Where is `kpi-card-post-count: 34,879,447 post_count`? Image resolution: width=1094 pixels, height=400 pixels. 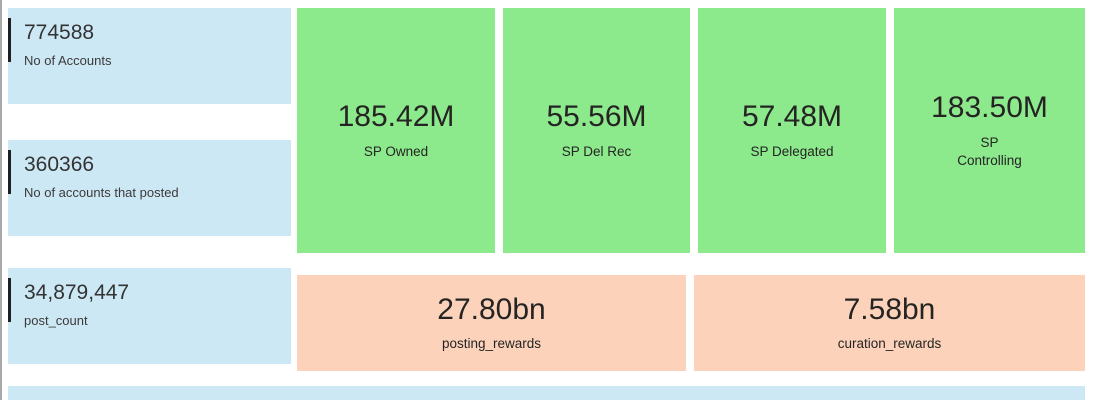
kpi-card-post-count: 34,879,447 post_count is located at coordinates (149, 316).